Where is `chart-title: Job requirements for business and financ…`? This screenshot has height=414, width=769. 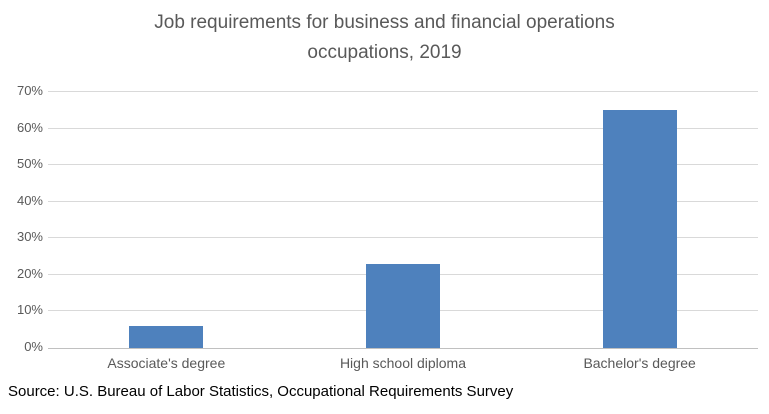 chart-title: Job requirements for business and financ… is located at coordinates (384, 38).